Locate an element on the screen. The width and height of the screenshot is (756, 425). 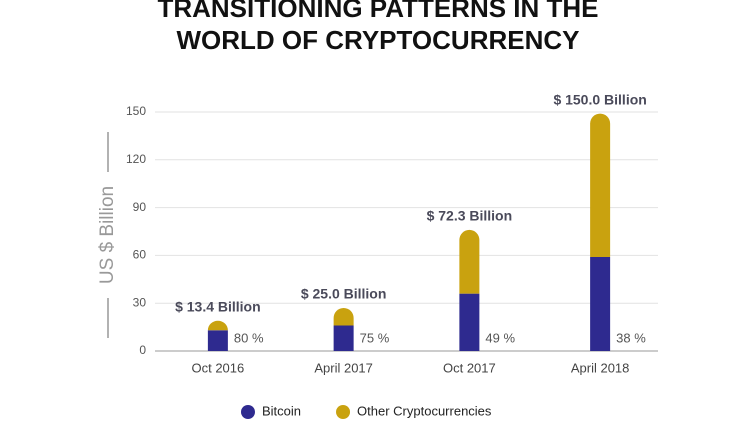
share-label: 75 % is located at coordinates (375, 337).